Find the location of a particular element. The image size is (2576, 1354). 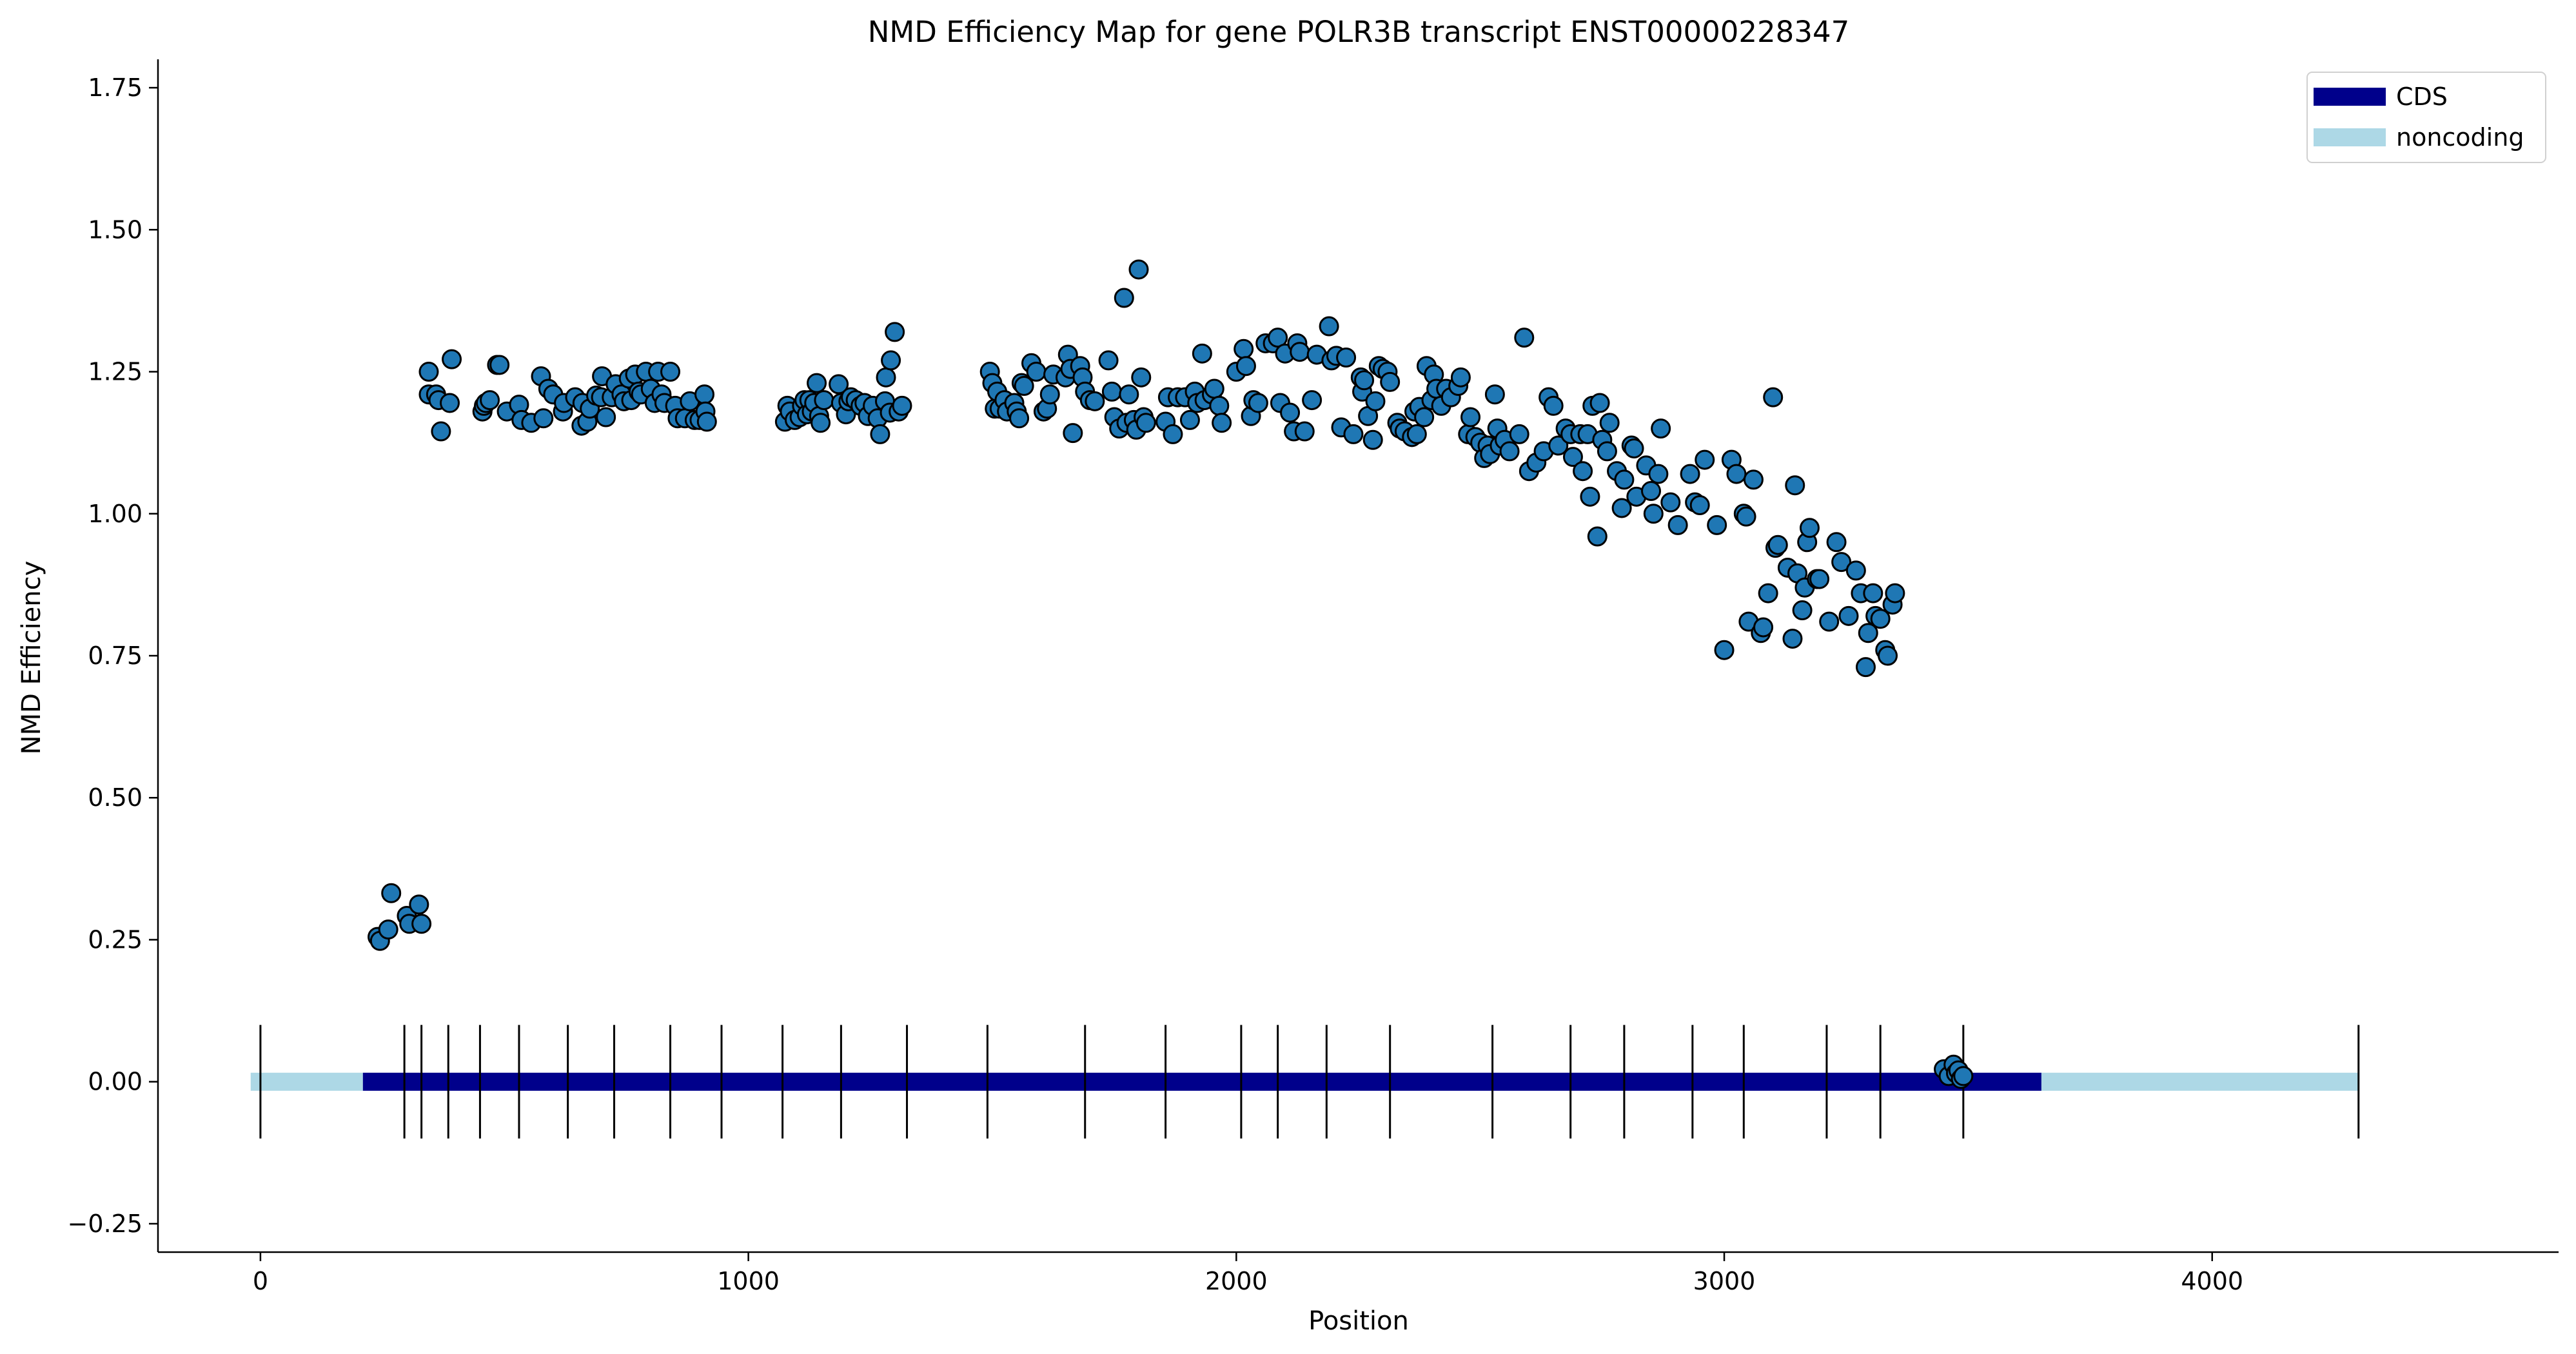

y-tick-label: 0.75 is located at coordinates (115, 656).